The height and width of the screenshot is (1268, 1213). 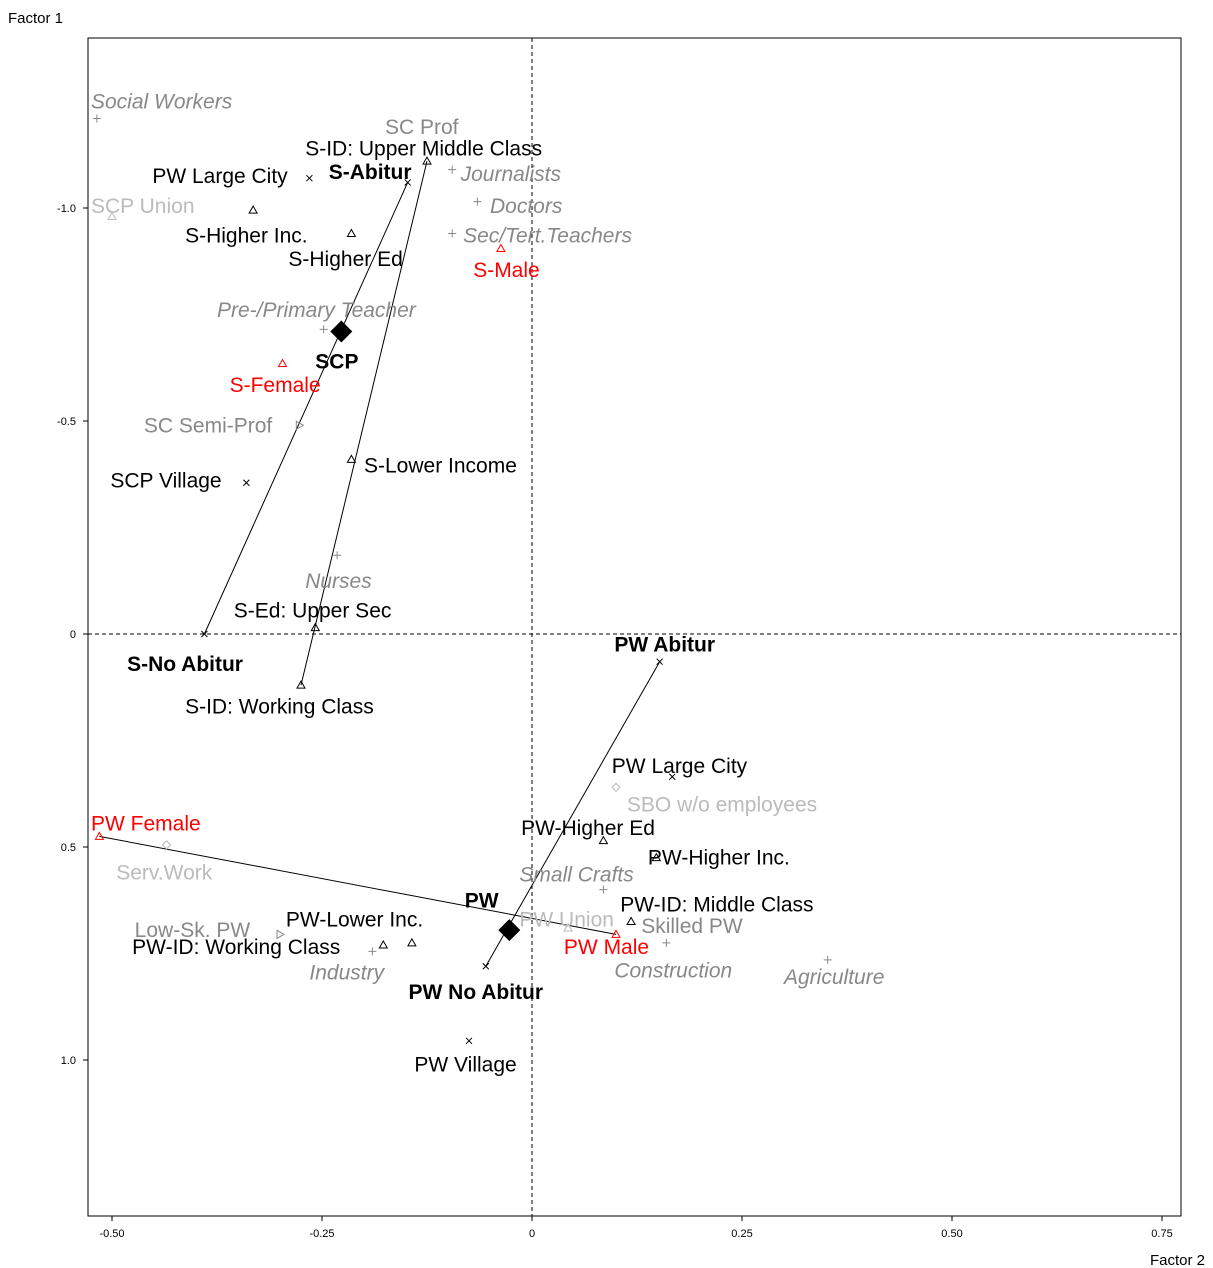 I want to click on point-label: Low-Sk. PW, so click(x=193, y=930).